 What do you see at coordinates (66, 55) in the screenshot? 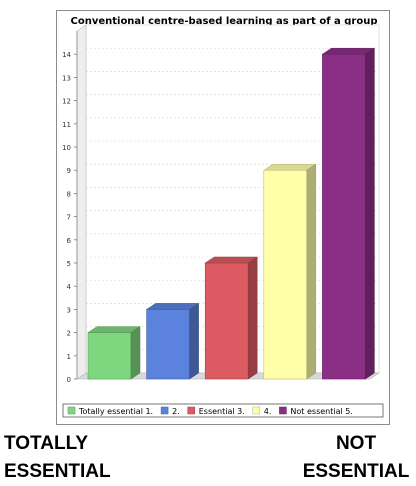
I see `y-tick-label: 14` at bounding box center [66, 55].